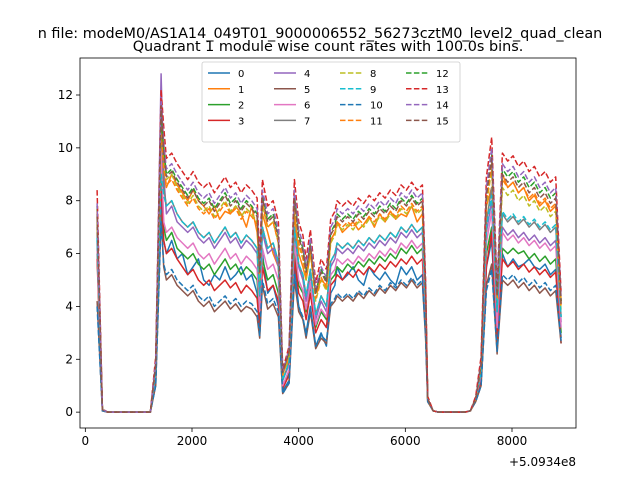  I want to click on x-tick-label: 4000, so click(298, 441).